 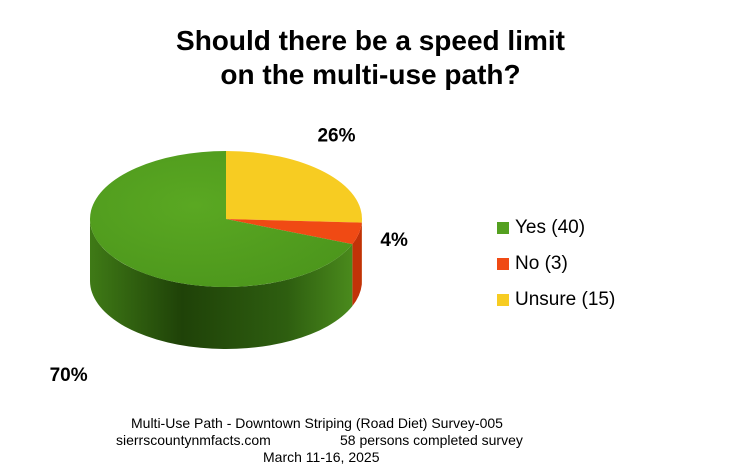 What do you see at coordinates (541, 263) in the screenshot?
I see `legend-label-no: No (3)` at bounding box center [541, 263].